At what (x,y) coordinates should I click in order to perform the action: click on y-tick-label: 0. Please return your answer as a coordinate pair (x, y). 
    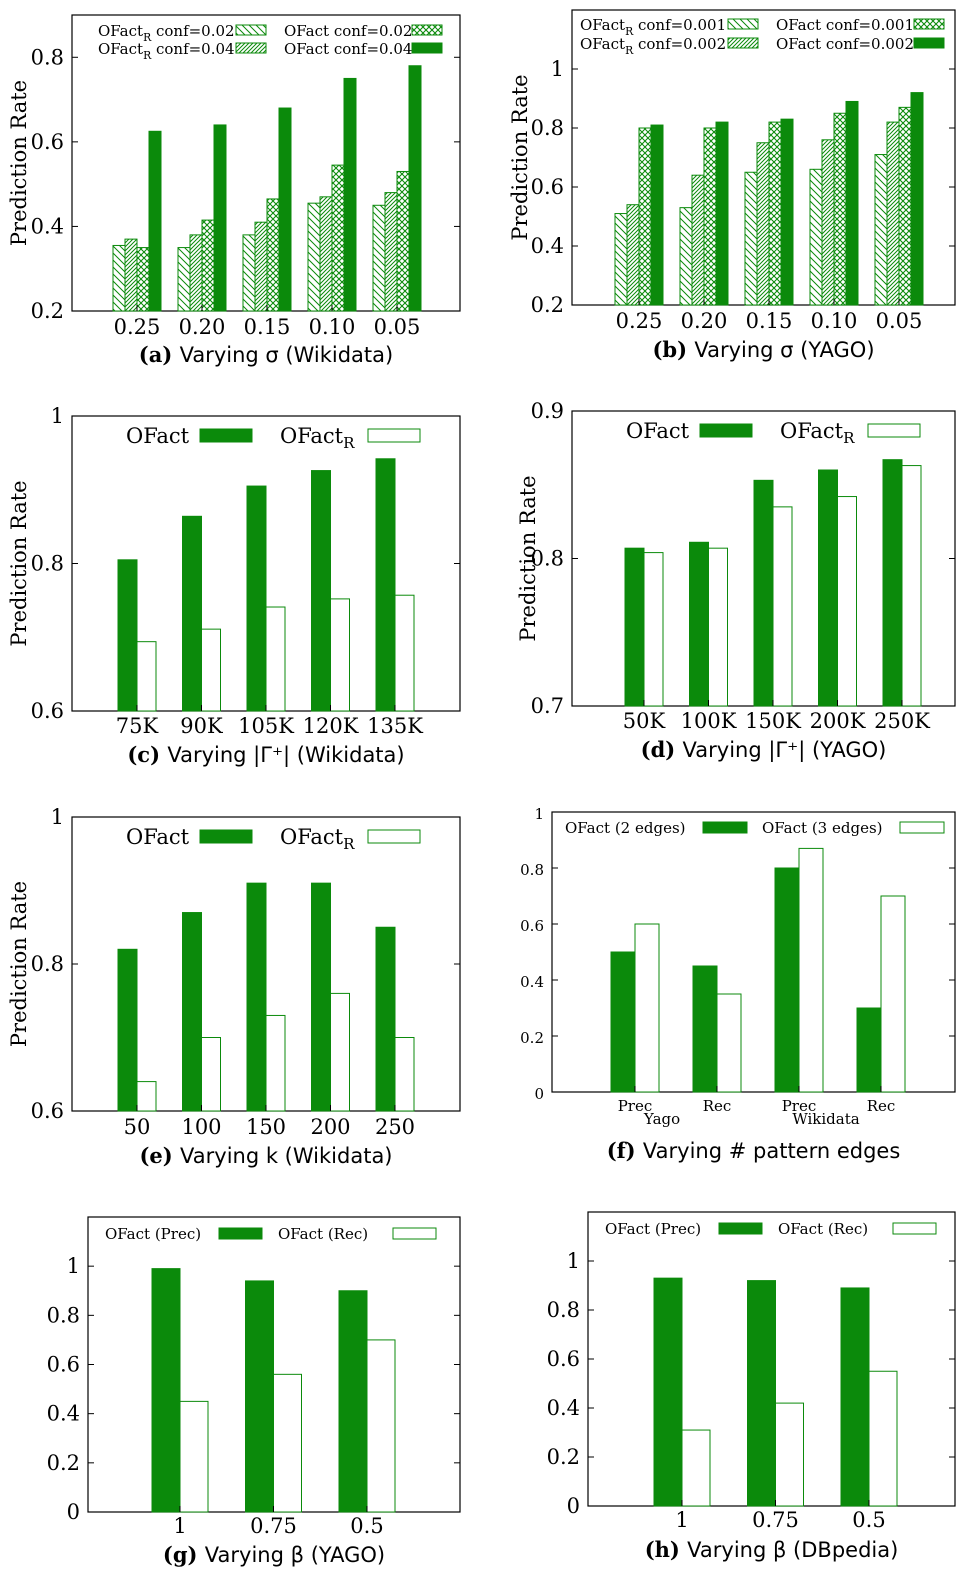
    Looking at the image, I should click on (573, 1506).